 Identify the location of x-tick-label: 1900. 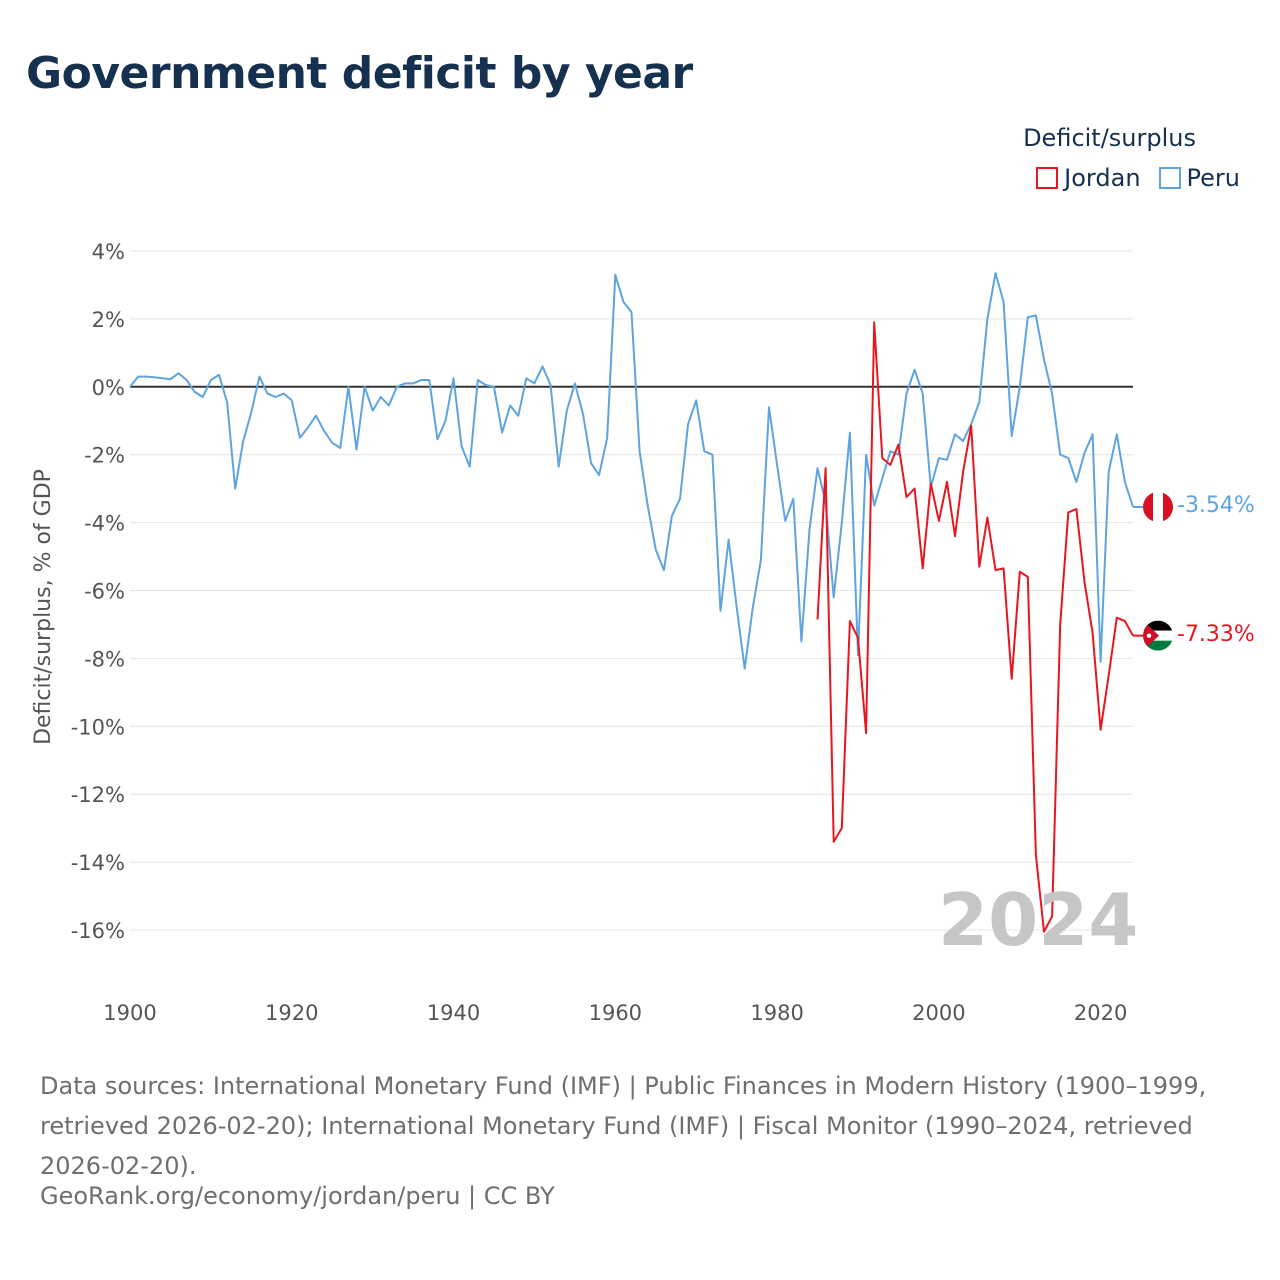
(129, 1013).